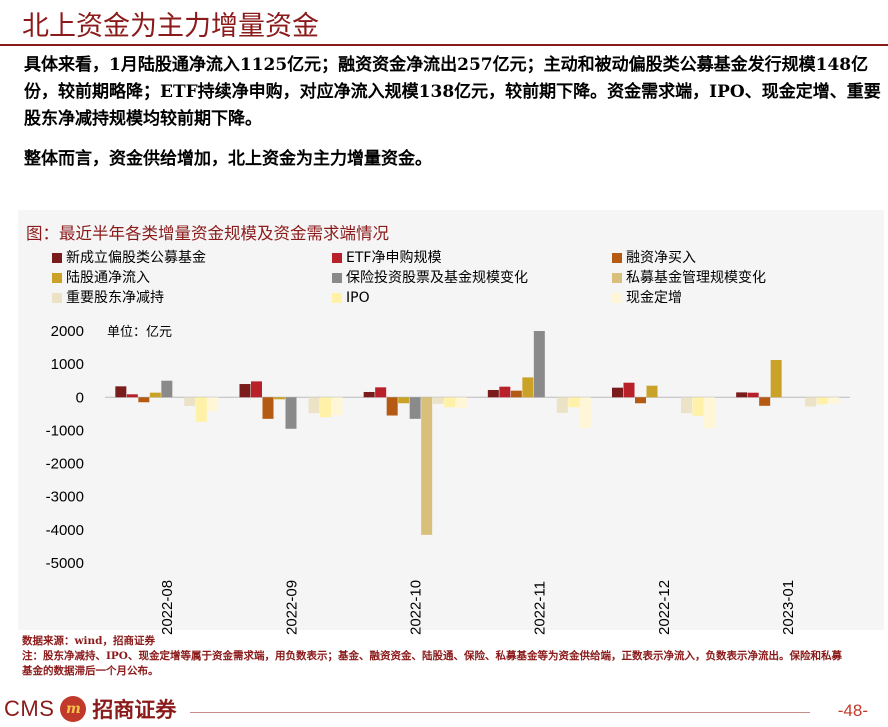  What do you see at coordinates (661, 258) in the screenshot?
I see `legend-label: 融资净买入` at bounding box center [661, 258].